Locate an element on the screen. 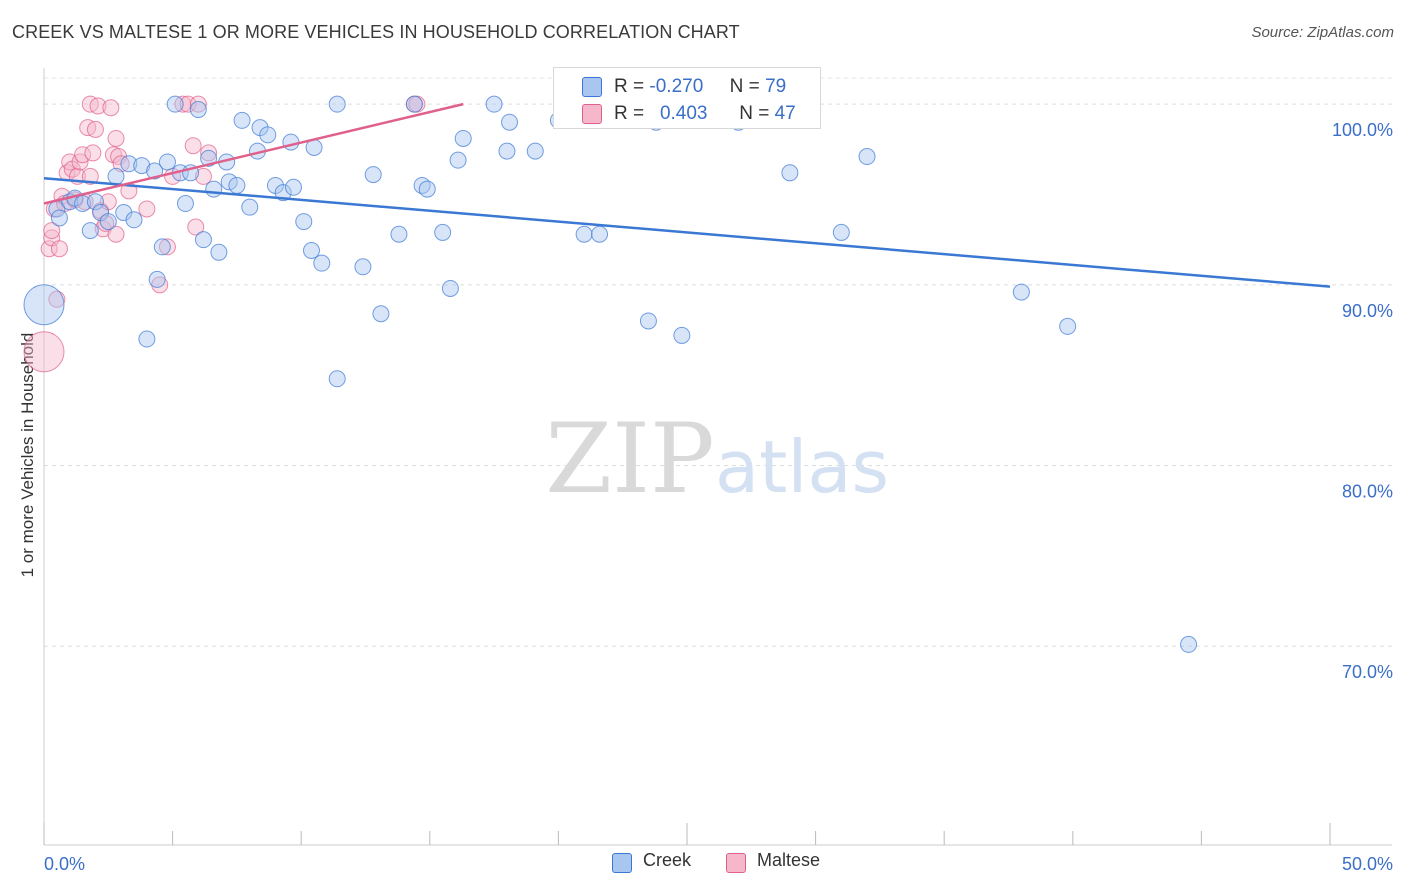 The height and width of the screenshot is (892, 1406). stats-maltese-n-value: 47 is located at coordinates (785, 113).